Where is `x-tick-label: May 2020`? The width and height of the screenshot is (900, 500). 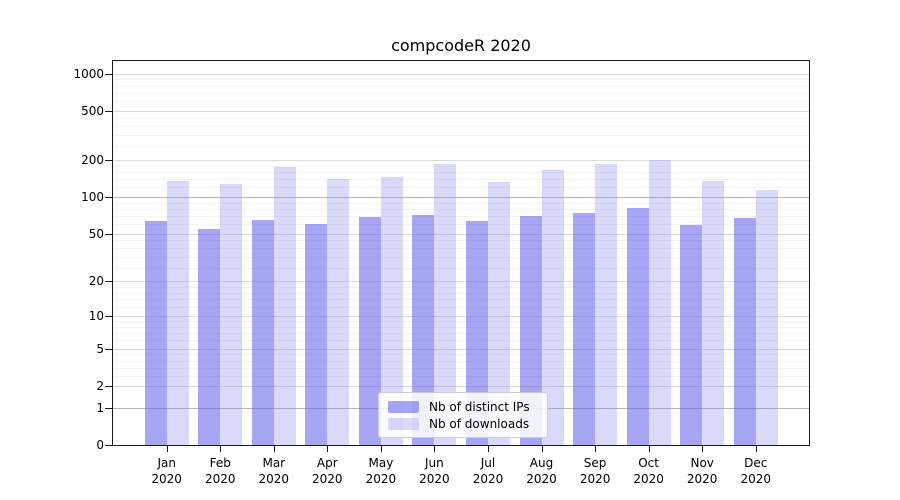 x-tick-label: May 2020 is located at coordinates (381, 471).